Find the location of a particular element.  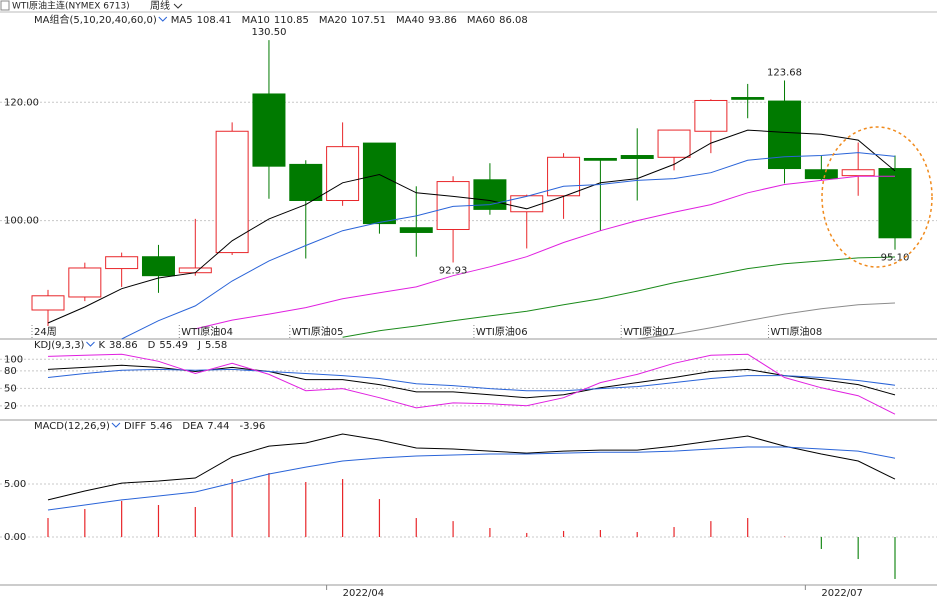

legend-value: 38.86 is located at coordinates (123, 345).